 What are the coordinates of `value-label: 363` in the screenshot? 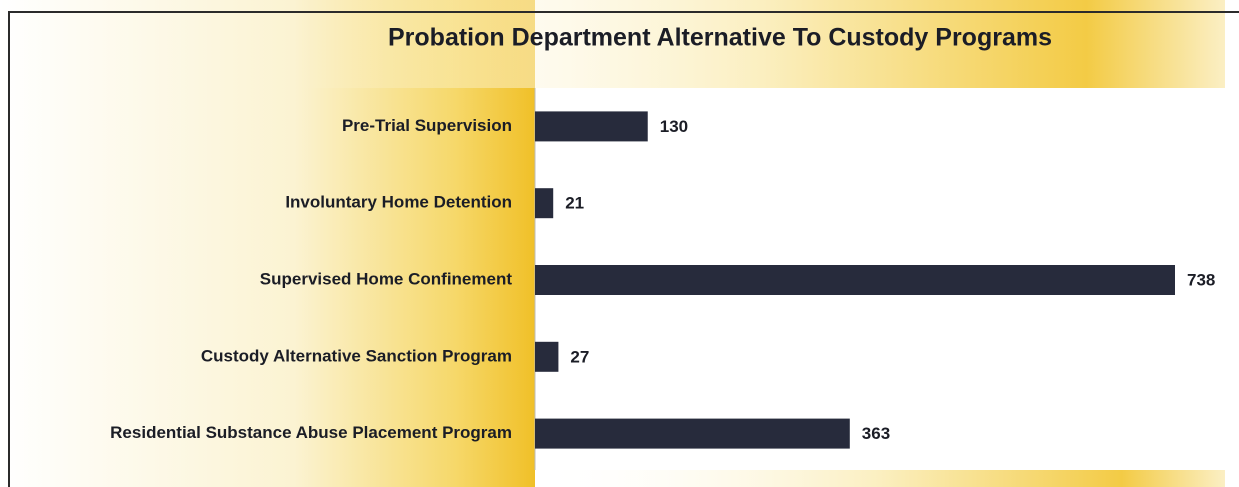 It's located at (876, 433).